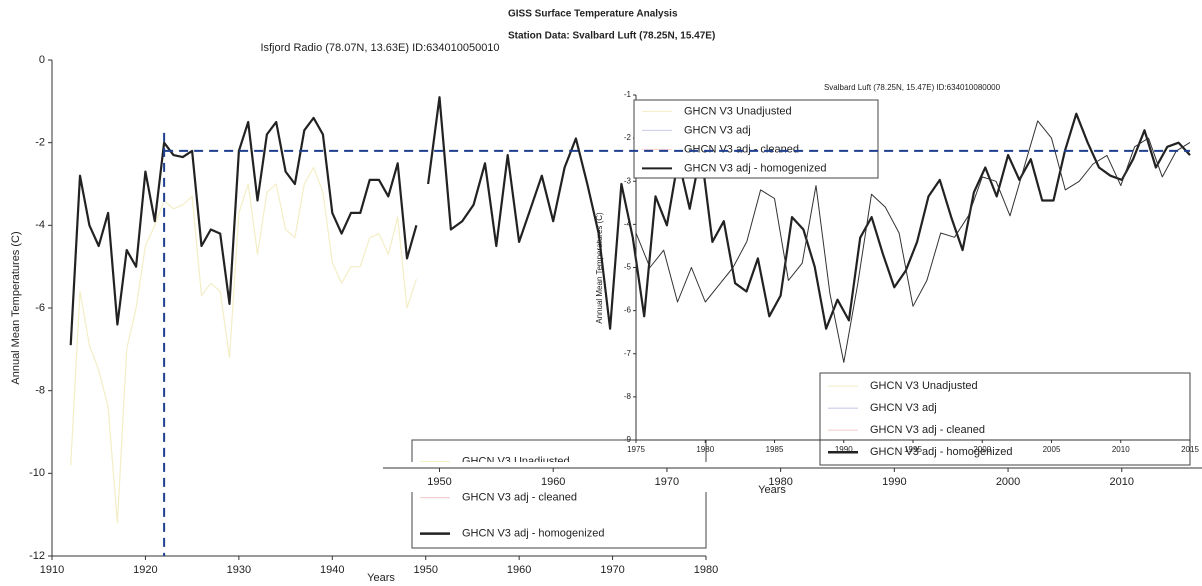 This screenshot has height=586, width=1202. Describe the element at coordinates (775, 449) in the screenshot. I see `x-tick-label: 1985` at that location.